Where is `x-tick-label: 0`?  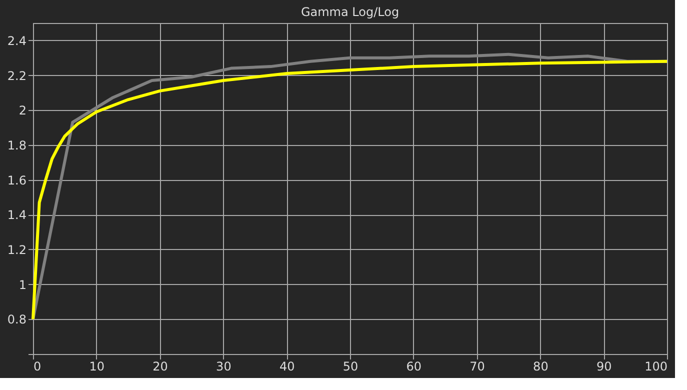
x-tick-label: 0 is located at coordinates (38, 367).